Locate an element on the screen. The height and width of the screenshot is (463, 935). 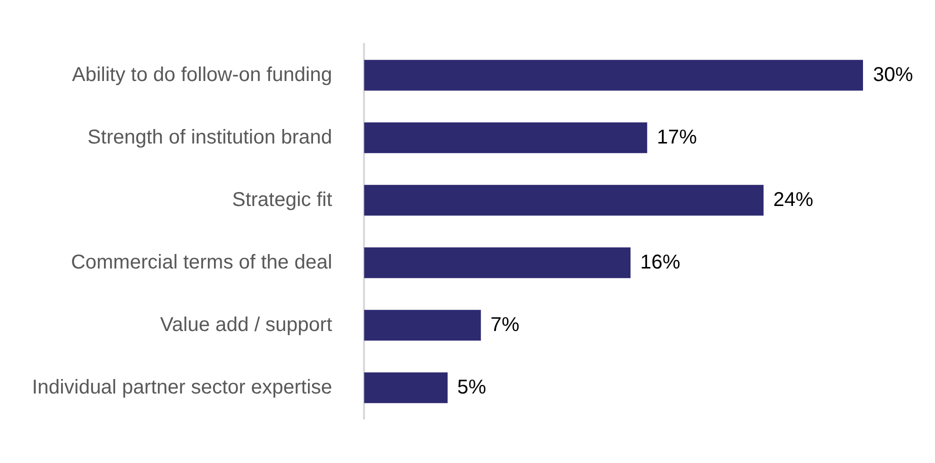
y-tick-label: Individual partner sector expertise is located at coordinates (182, 387).